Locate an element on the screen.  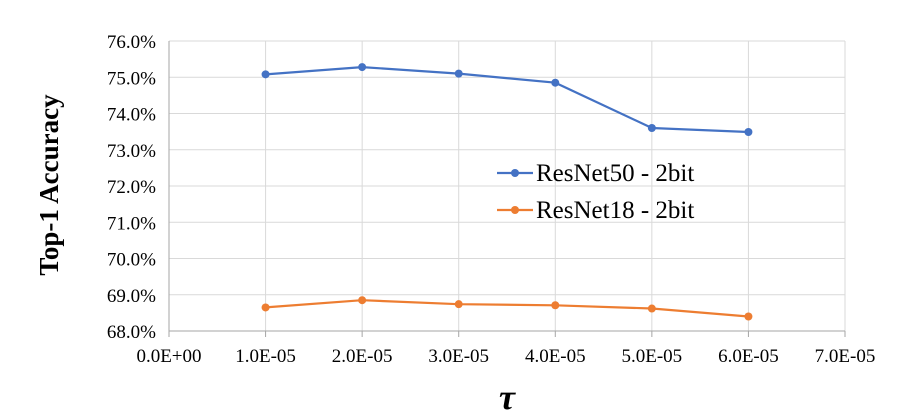
y-tick-label: 72.0% is located at coordinates (131, 187).